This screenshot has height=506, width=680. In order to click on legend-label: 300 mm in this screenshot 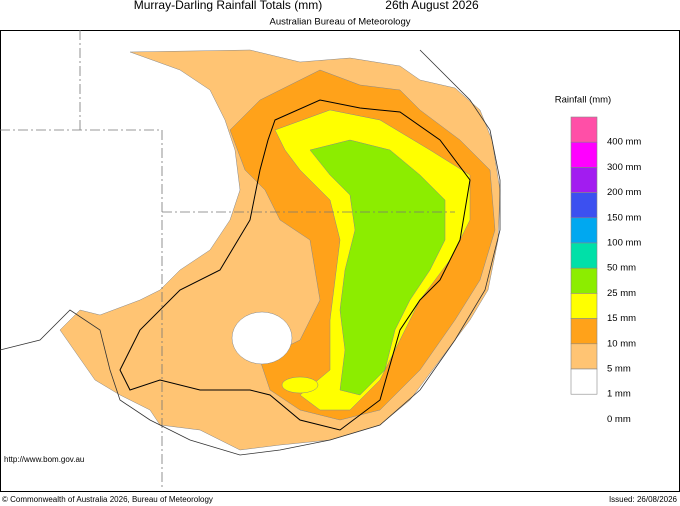, I will do `click(624, 167)`.